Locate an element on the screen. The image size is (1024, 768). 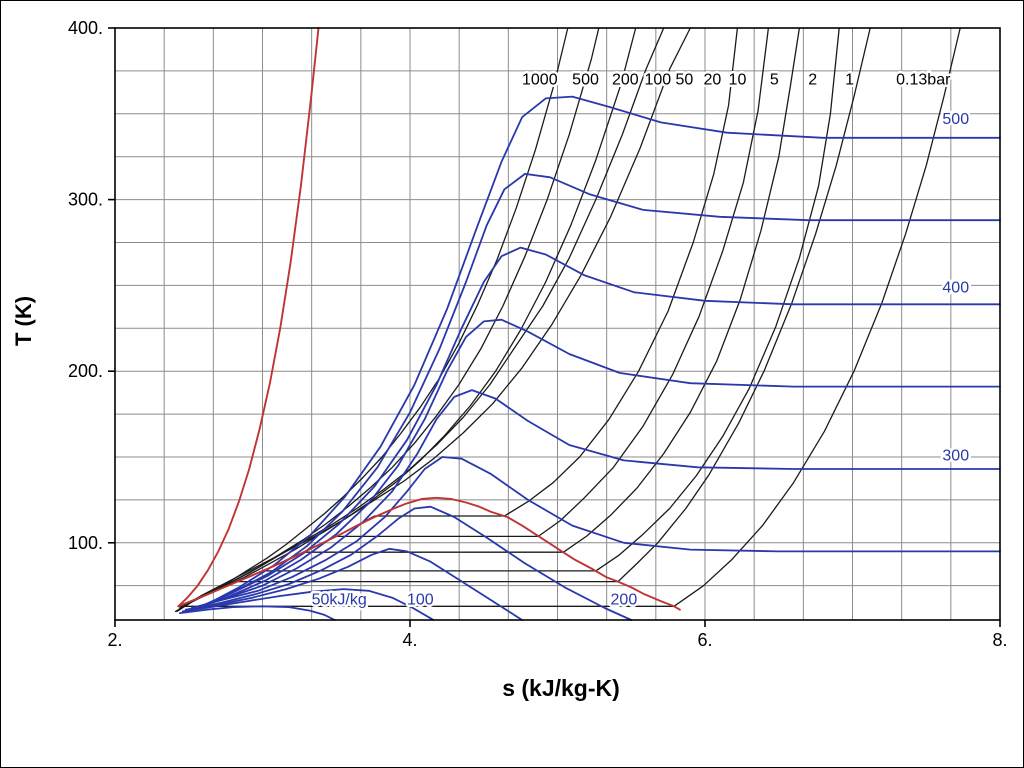
isobar-label: 20 is located at coordinates (712, 80).